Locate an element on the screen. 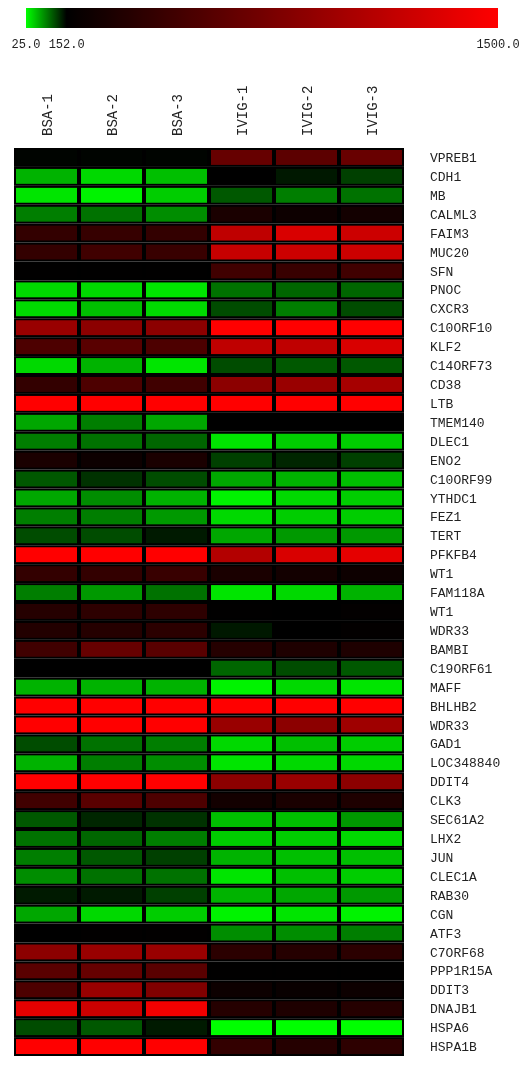  y-tick-label: PFKFB4 is located at coordinates (454, 556).